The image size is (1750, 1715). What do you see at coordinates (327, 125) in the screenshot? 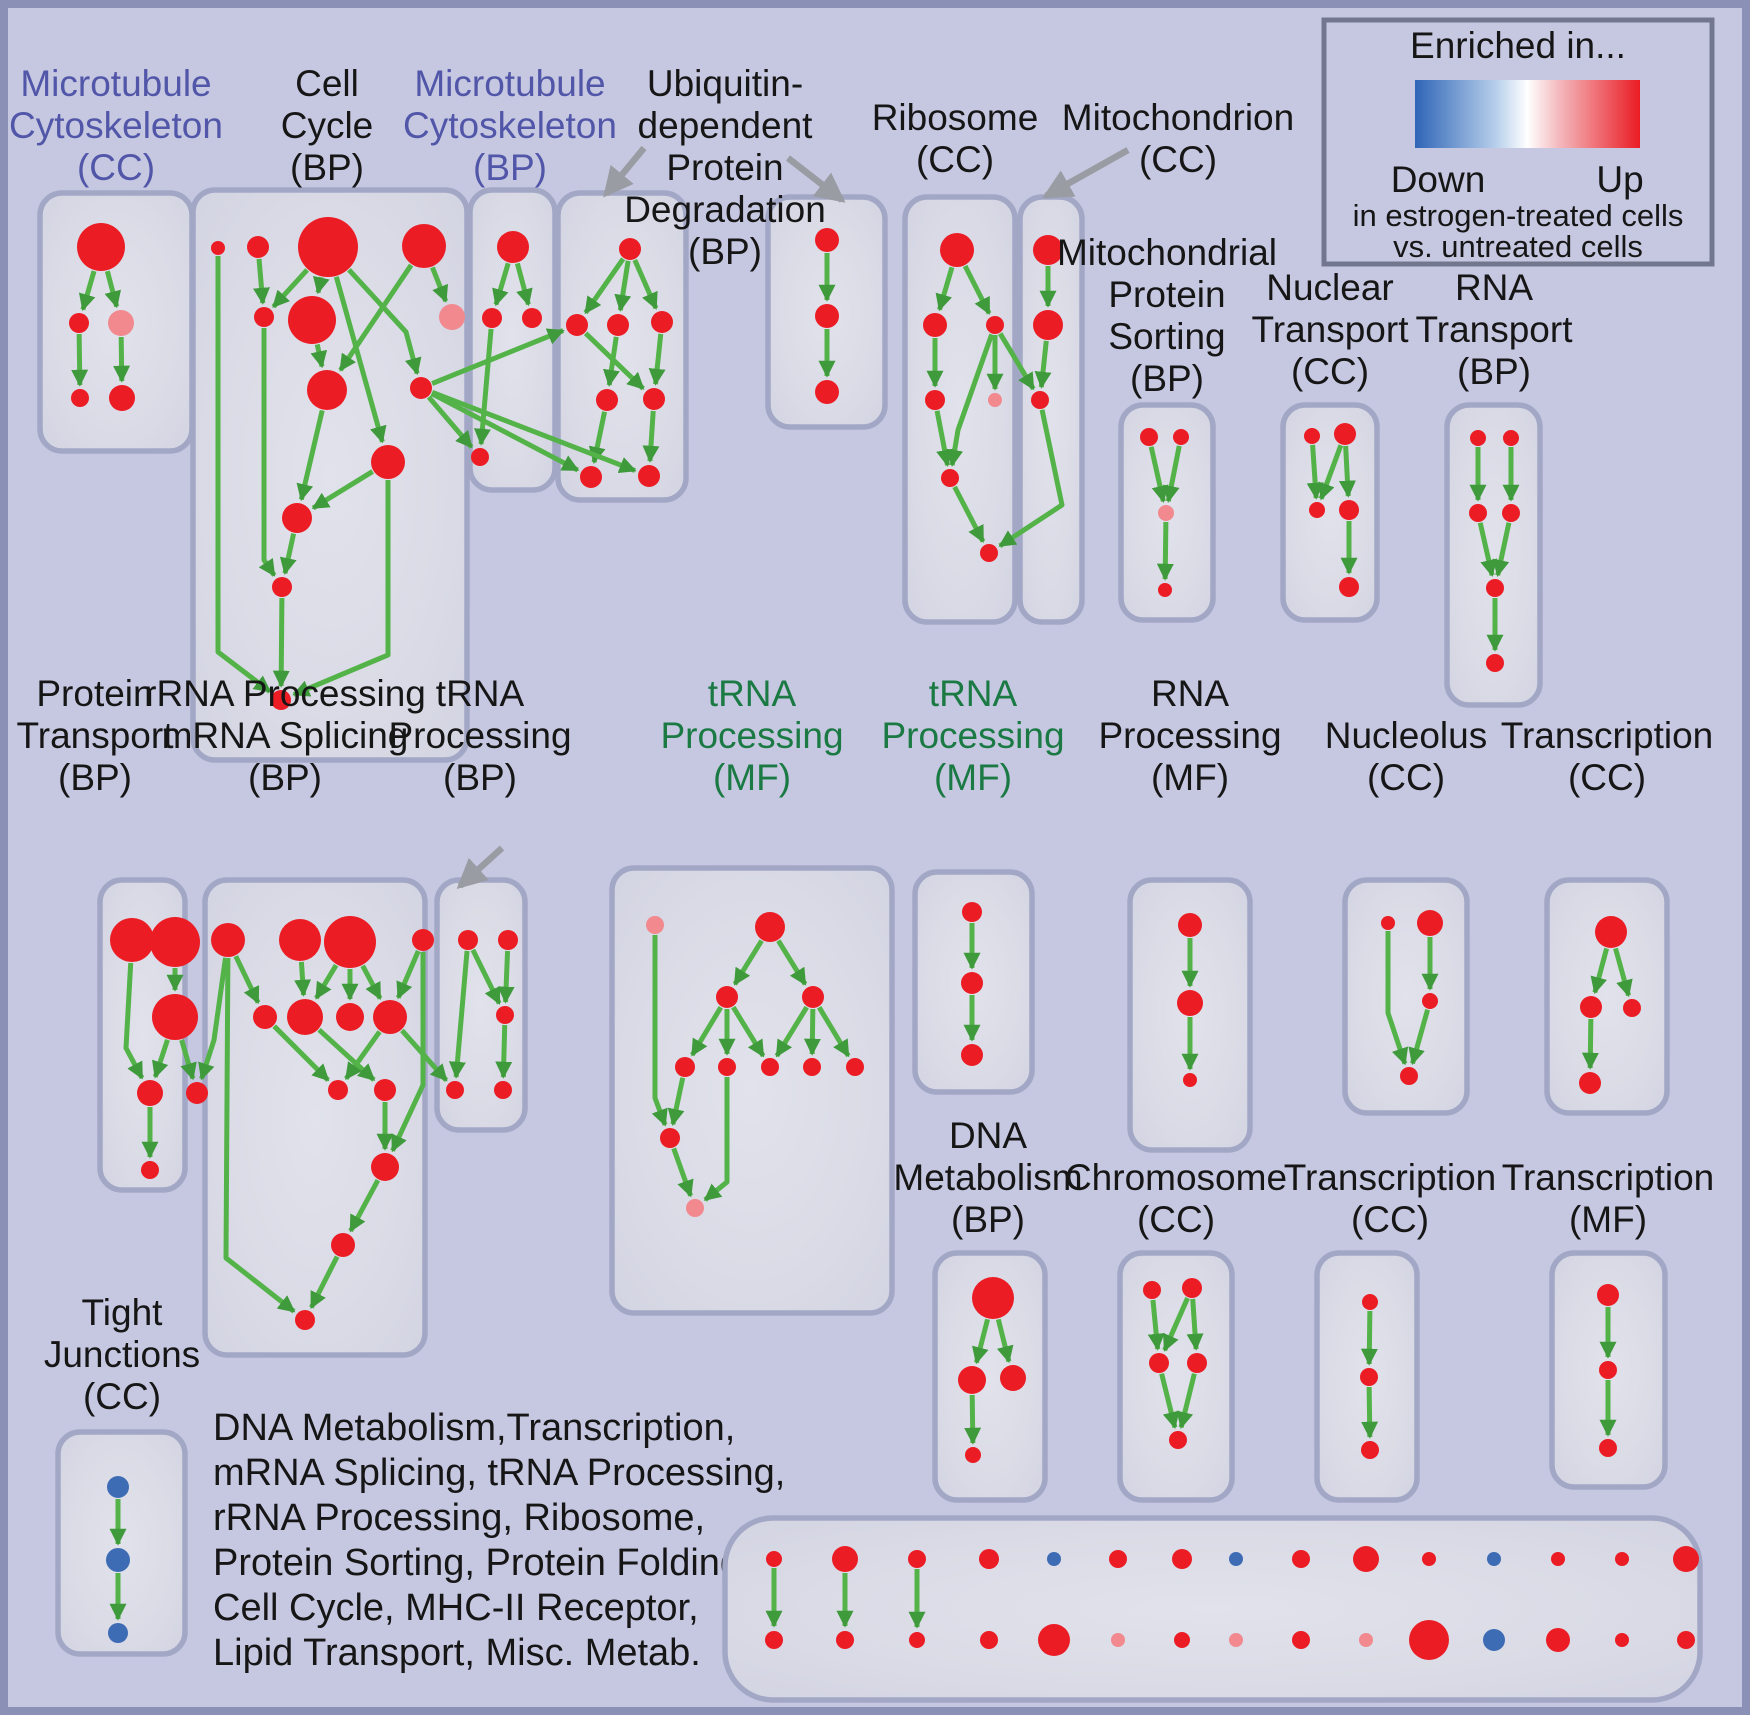
I see `cluster-label-cell-cycle: Cell Cycle (BP)` at bounding box center [327, 125].